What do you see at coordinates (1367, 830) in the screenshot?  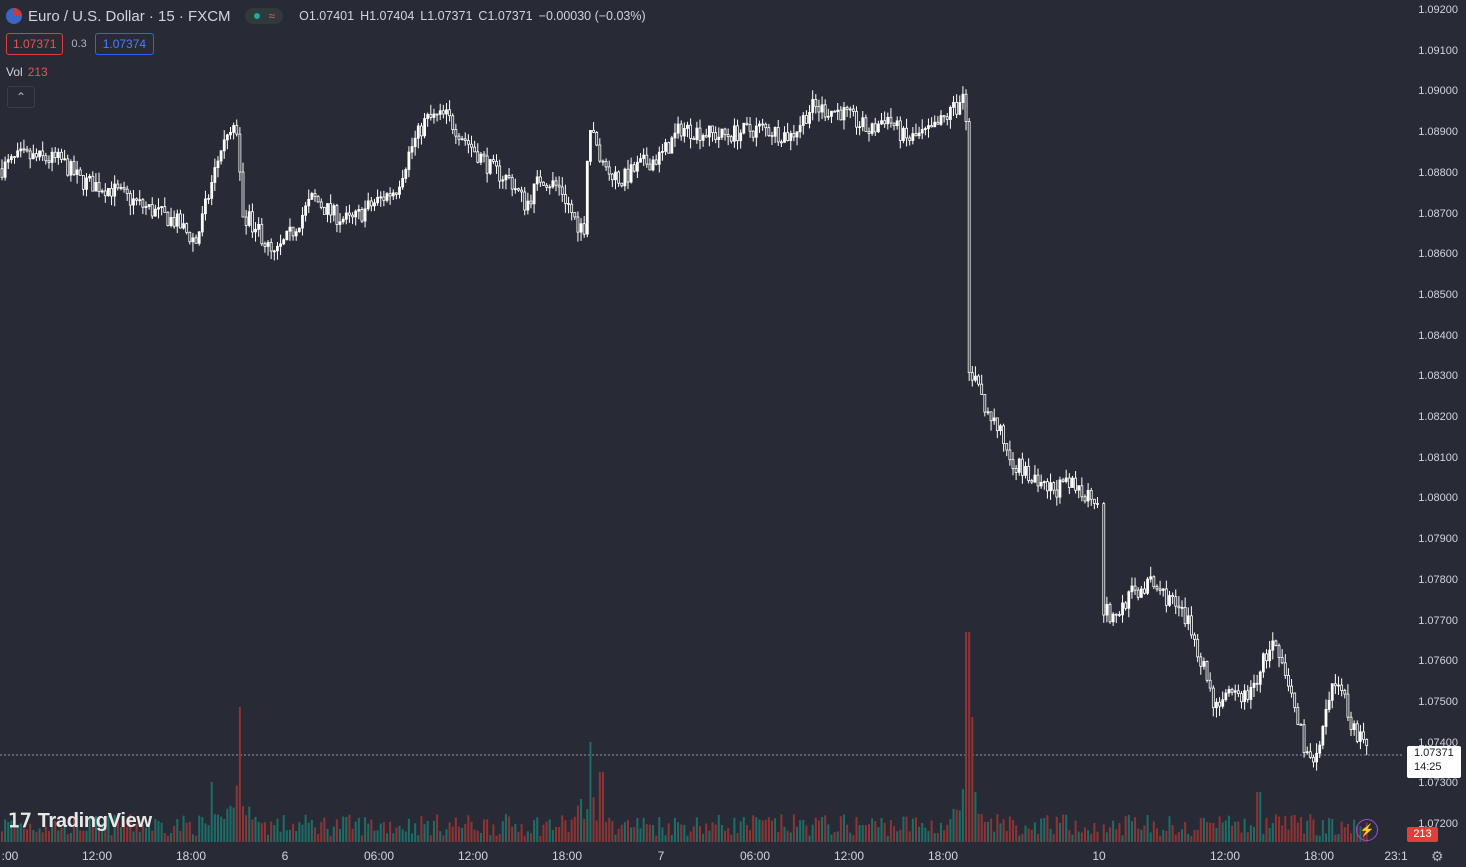 I see `lightning-icon: ⚡` at bounding box center [1367, 830].